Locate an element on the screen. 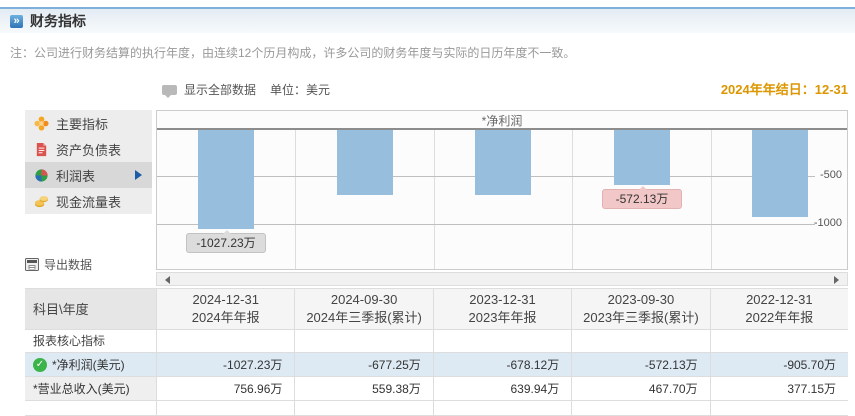 This screenshot has width=855, height=416. unit-label: 单位：美元 is located at coordinates (300, 90).